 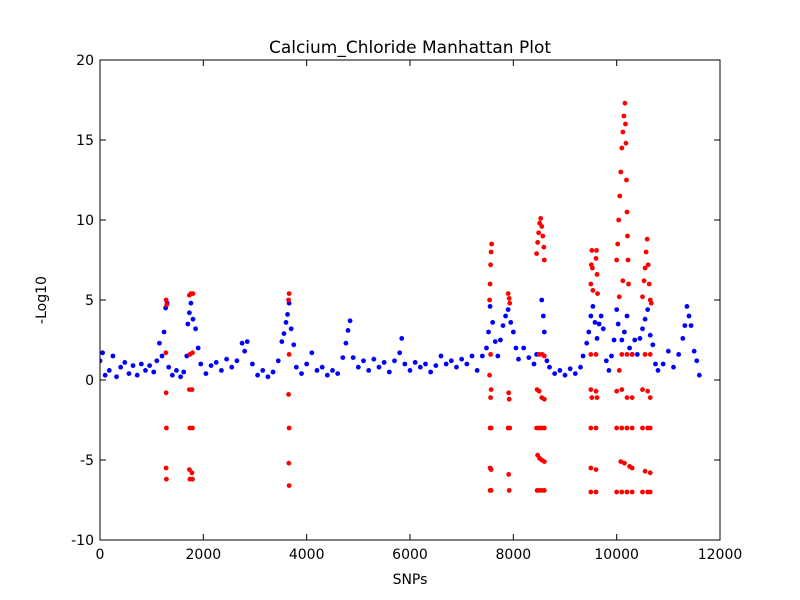 What do you see at coordinates (85, 221) in the screenshot?
I see `y-tick-label: 10` at bounding box center [85, 221].